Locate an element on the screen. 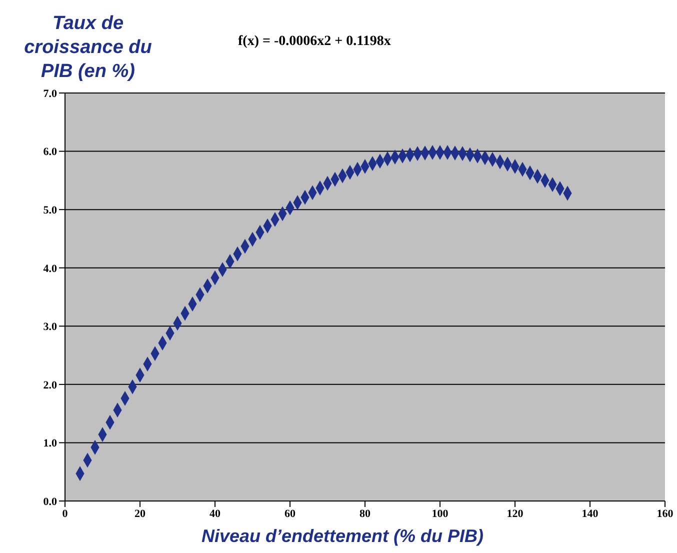  x-tick-label: 160 is located at coordinates (665, 514).